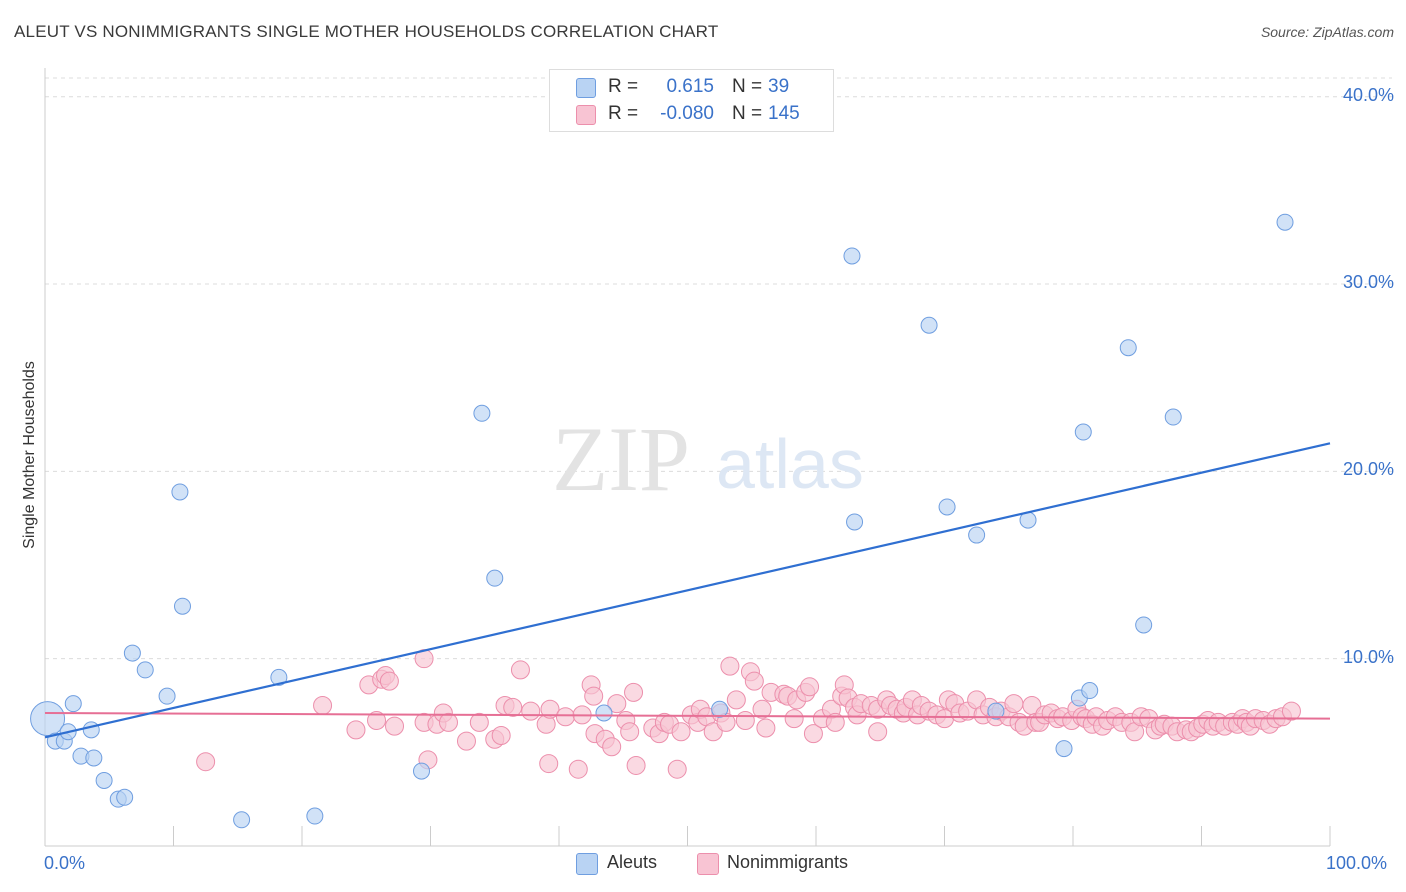 Image resolution: width=1406 pixels, height=892 pixels. I want to click on nonimmigrants-legend-label: Nonimmigrants, so click(788, 862).